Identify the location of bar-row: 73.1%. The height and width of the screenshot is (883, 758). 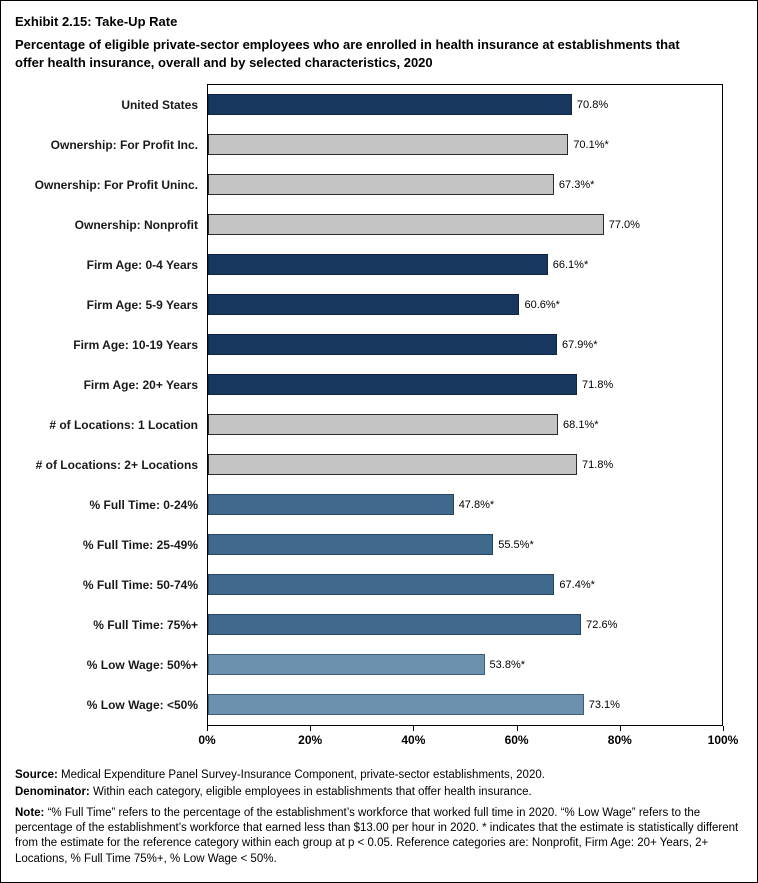
(465, 705).